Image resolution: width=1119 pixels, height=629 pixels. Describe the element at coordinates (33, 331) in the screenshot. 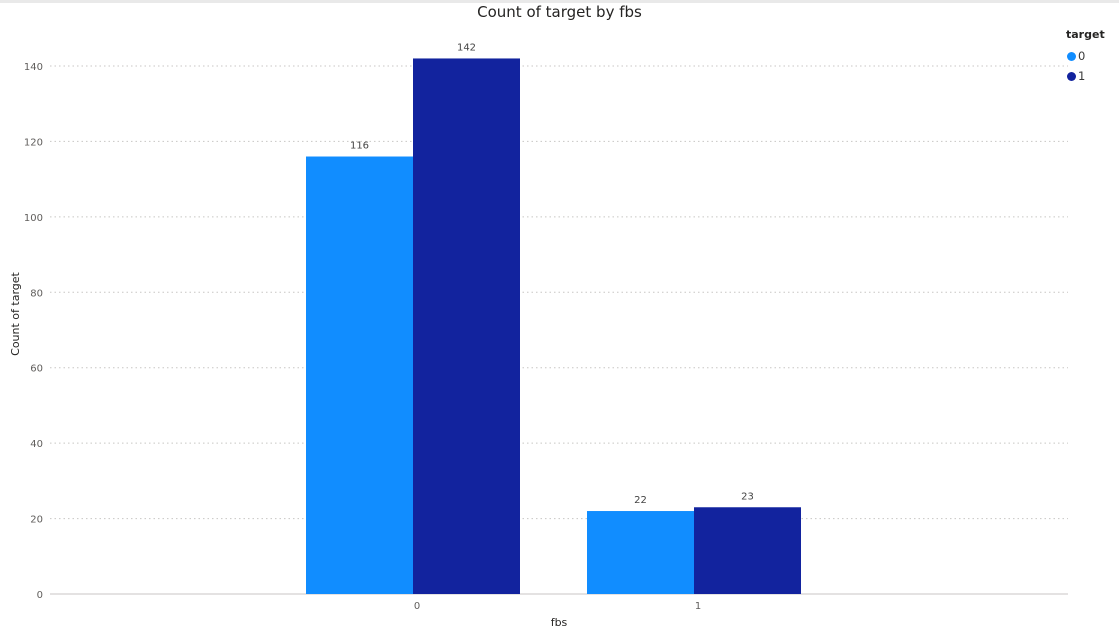

I see `y-axis-ticks: 0 20 40 60 80 100 120 140` at that location.